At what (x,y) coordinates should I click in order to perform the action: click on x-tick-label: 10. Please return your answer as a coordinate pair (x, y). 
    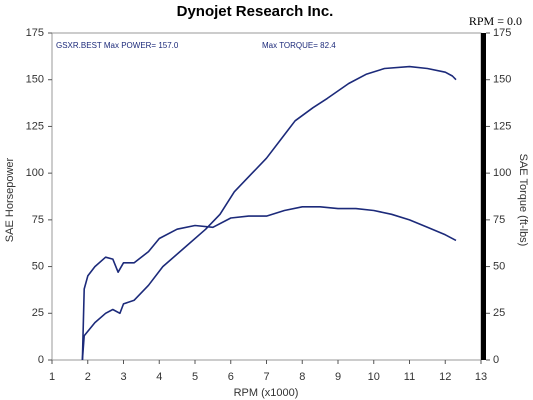
    Looking at the image, I should click on (374, 377).